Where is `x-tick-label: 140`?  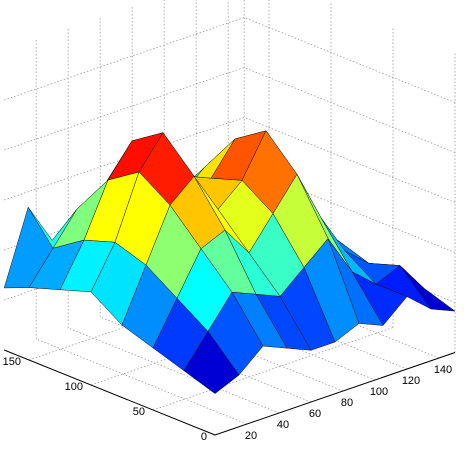
x-tick-label: 140 is located at coordinates (443, 370).